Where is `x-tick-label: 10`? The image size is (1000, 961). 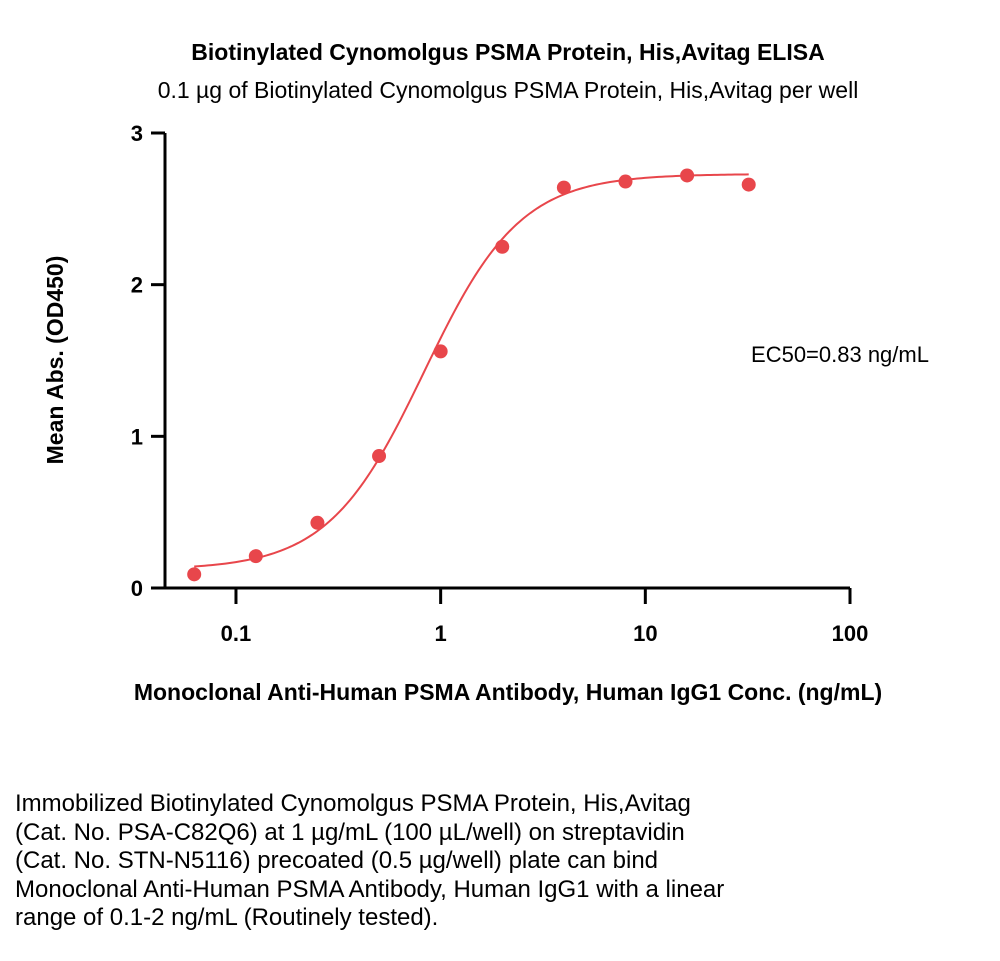
x-tick-label: 10 is located at coordinates (645, 633).